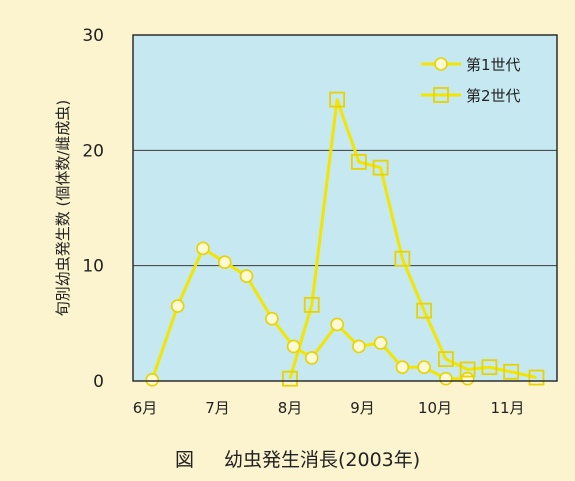 Image resolution: width=575 pixels, height=481 pixels. Describe the element at coordinates (290, 408) in the screenshot. I see `x-tick-label: 8月` at that location.